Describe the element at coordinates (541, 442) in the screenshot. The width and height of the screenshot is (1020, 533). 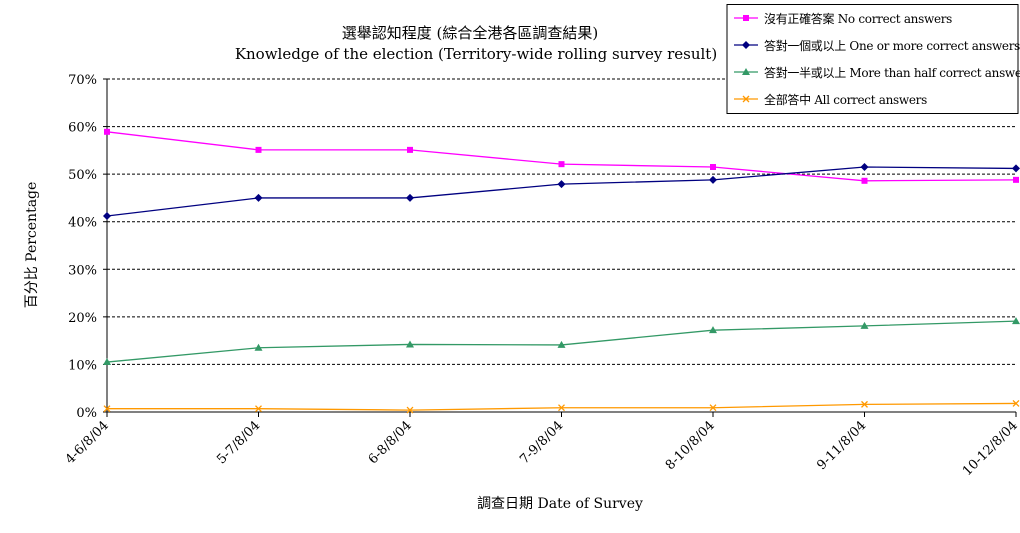
I see `x-tick-label: 7-9/8/04` at that location.